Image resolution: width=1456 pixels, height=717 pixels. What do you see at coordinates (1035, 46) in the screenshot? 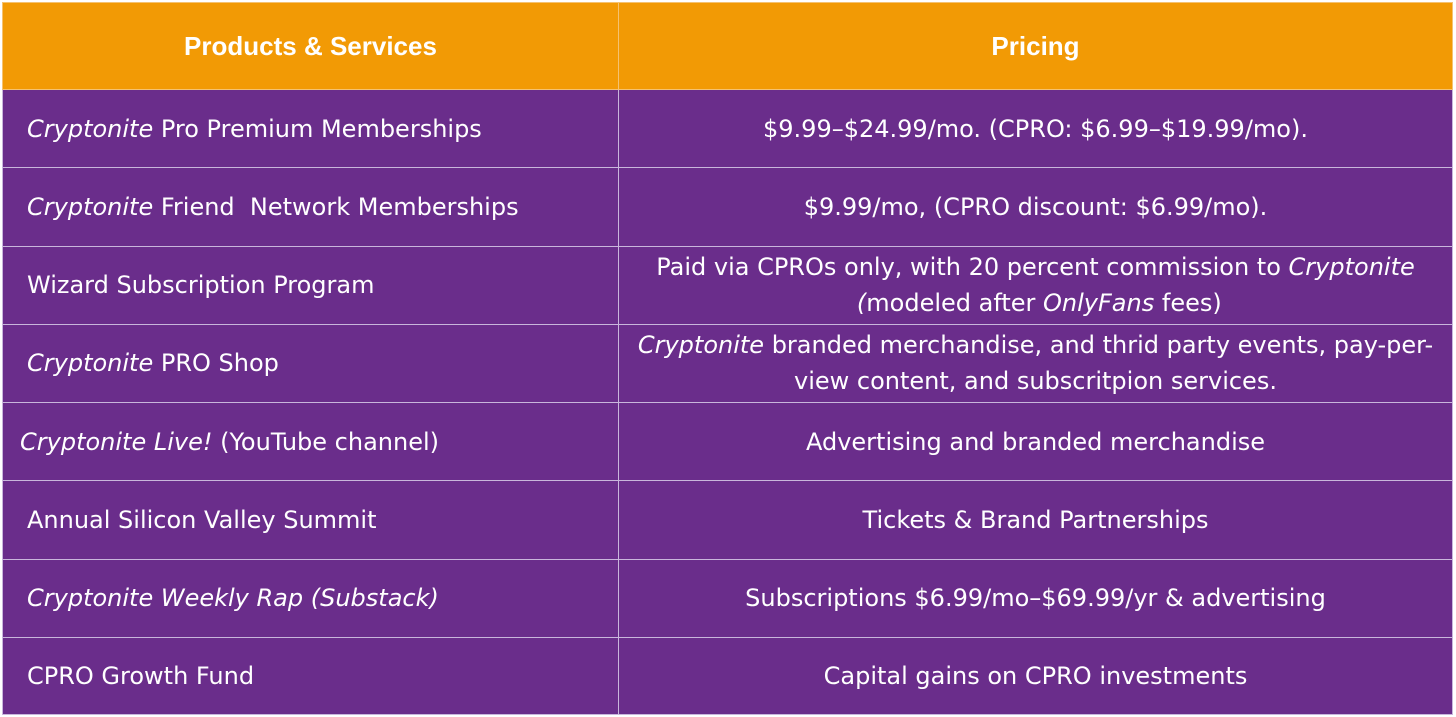
I see `pricing-header: Pricing` at bounding box center [1035, 46].